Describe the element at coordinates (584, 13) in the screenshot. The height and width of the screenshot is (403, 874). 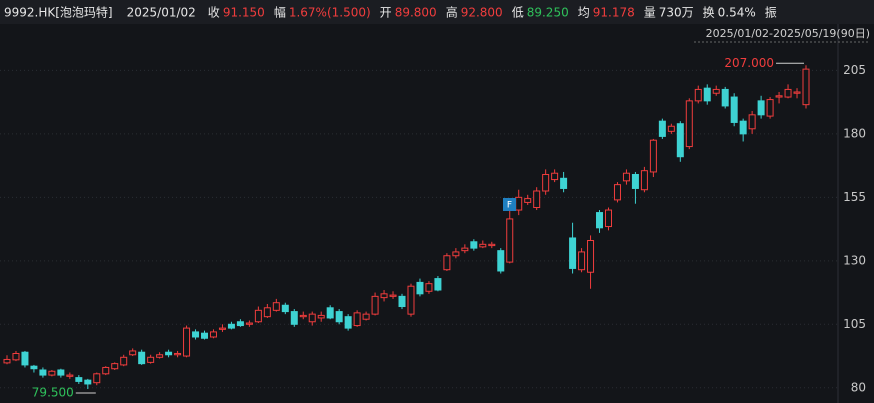
I see `field-label: 均` at that location.